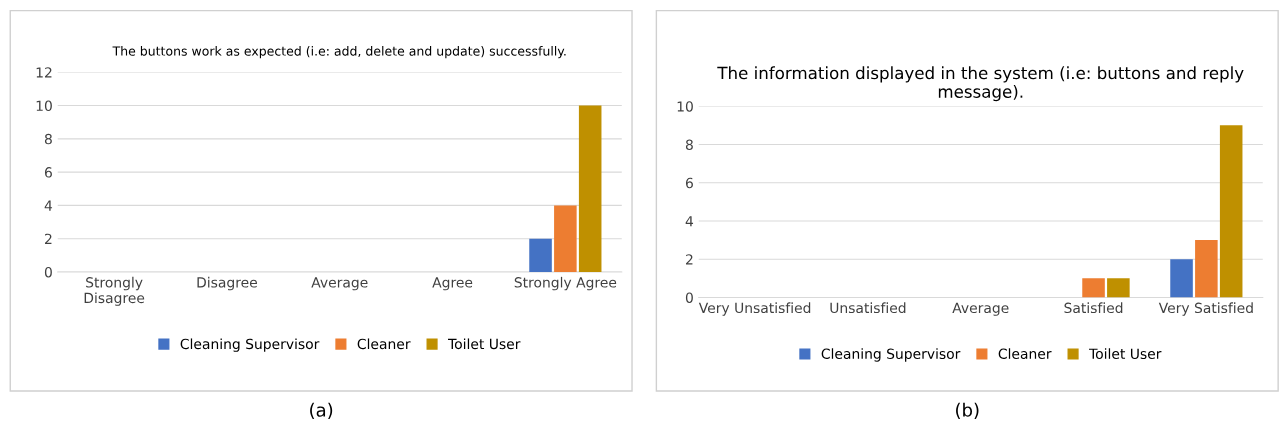  I want to click on x-tick-label: Very Satisfied, so click(1205, 309).